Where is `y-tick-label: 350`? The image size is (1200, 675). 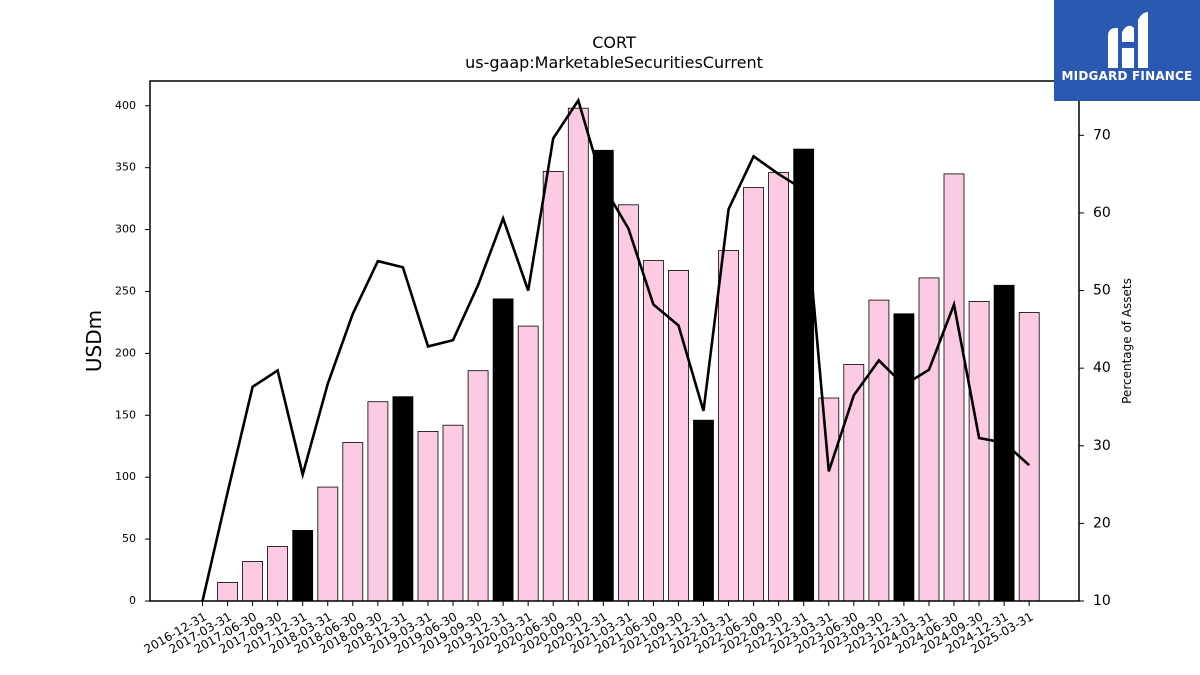
y-tick-label: 350 is located at coordinates (125, 167).